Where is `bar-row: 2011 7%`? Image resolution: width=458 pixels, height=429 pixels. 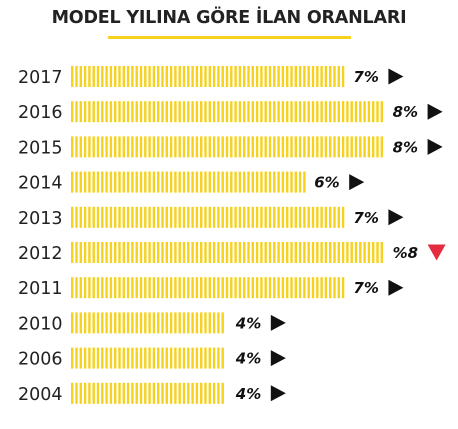
bar-row: 2011 7% is located at coordinates (211, 288).